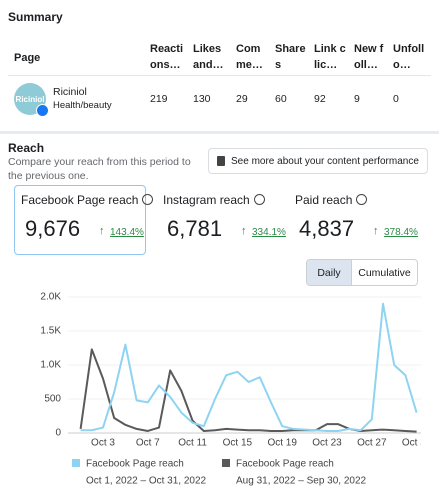 This screenshot has width=439, height=492. What do you see at coordinates (327, 228) in the screenshot?
I see `card-value: 4,837` at bounding box center [327, 228].